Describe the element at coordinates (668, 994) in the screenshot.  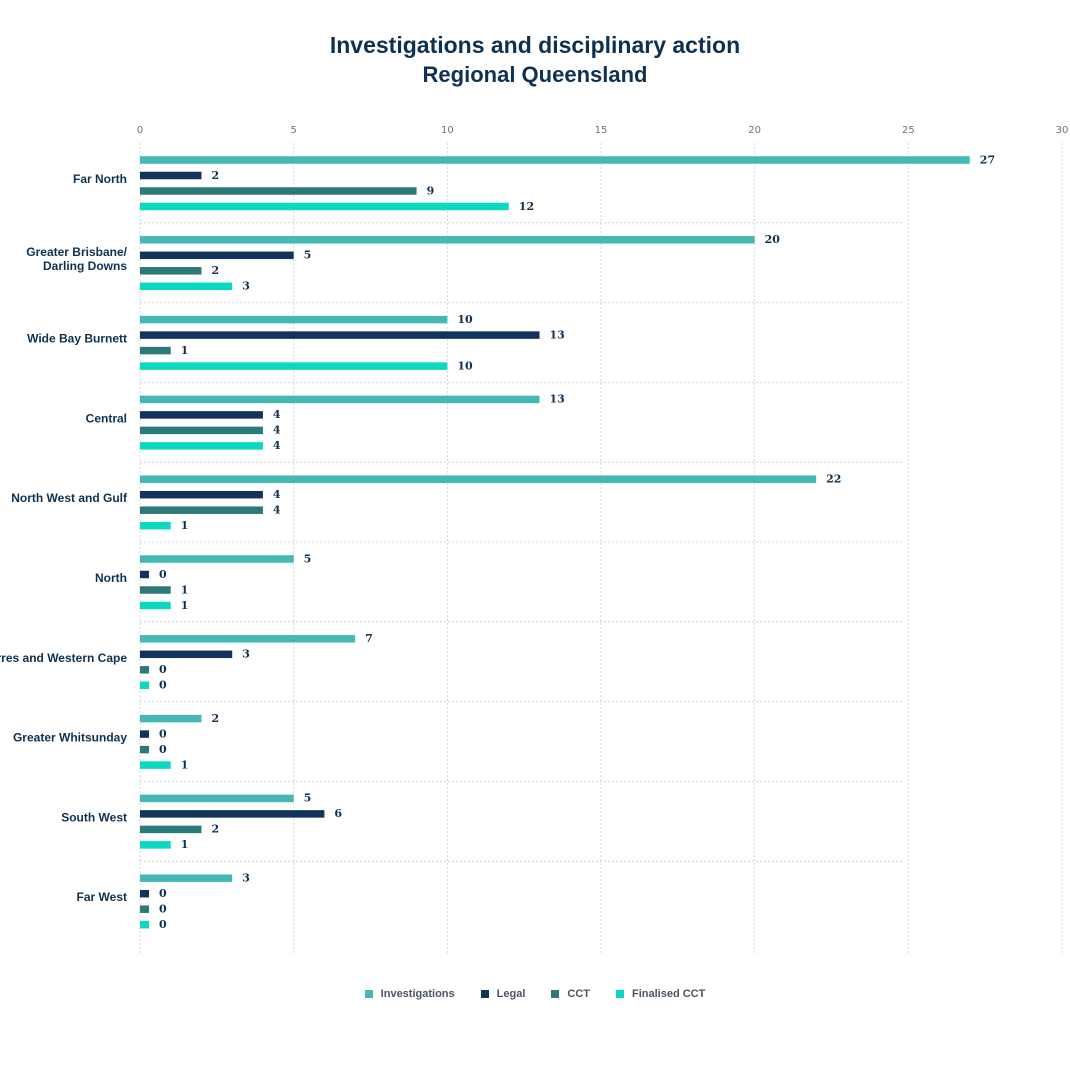
I see `legend-label: Finalised CCT` at that location.